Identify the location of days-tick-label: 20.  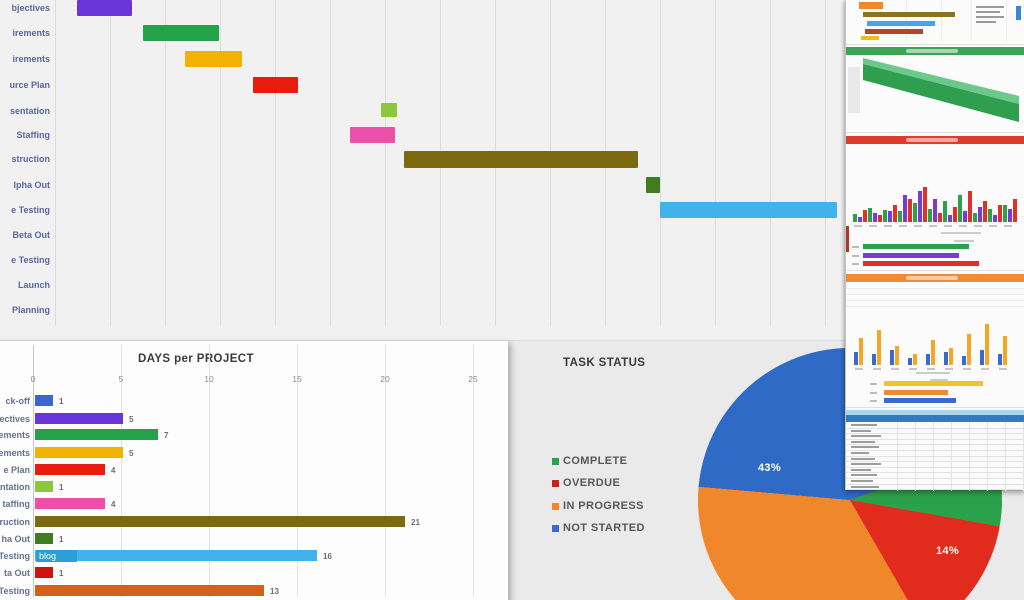
(385, 379).